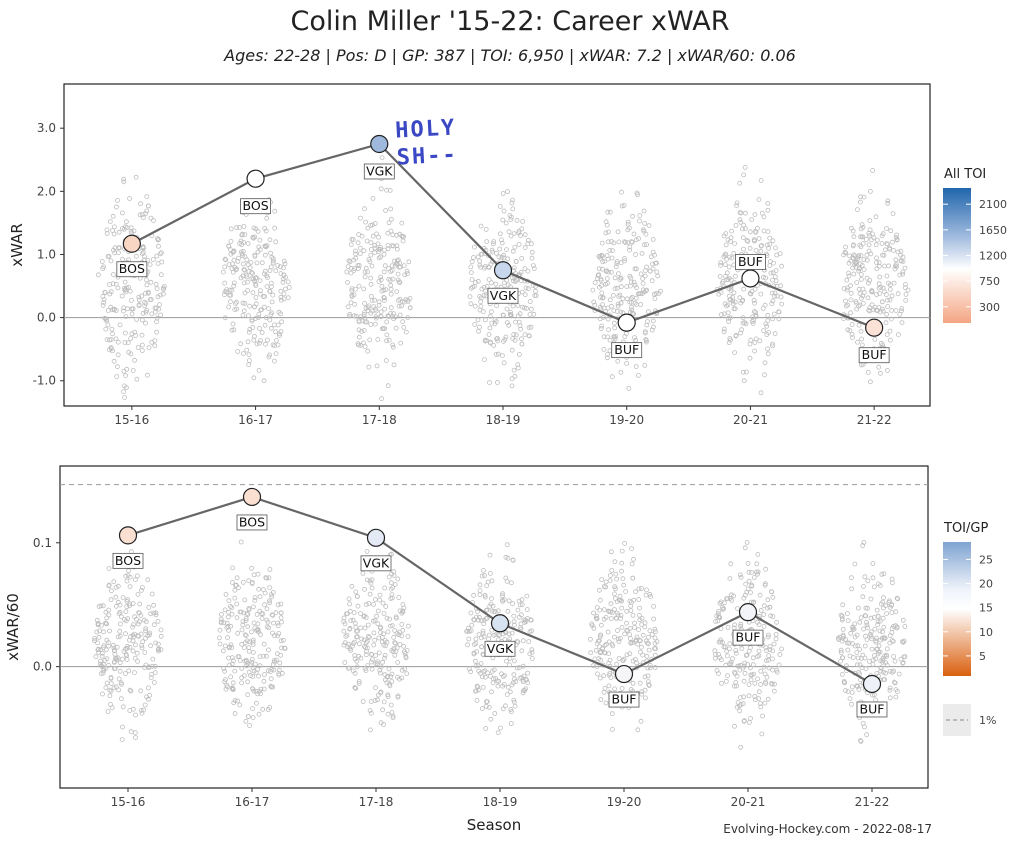 Image resolution: width=1020 pixels, height=850 pixels. I want to click on chart-title: Colin Miller '15-22: Career xWAR, so click(510, 21).